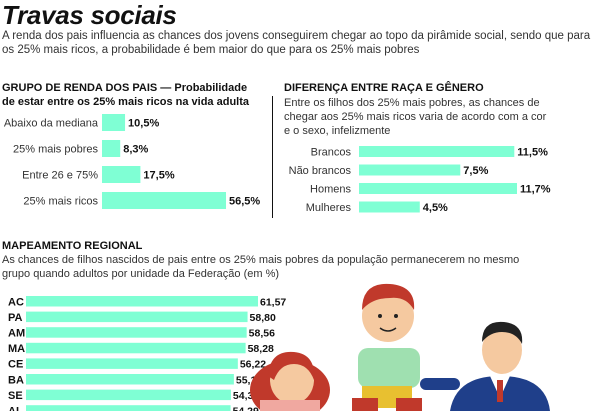 The image size is (600, 411). What do you see at coordinates (16, 380) in the screenshot?
I see `category-label: BA` at bounding box center [16, 380].